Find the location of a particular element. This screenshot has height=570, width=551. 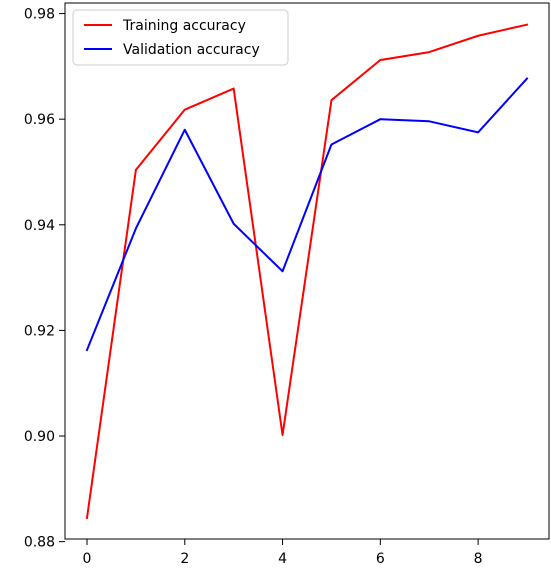

legend: Training accuracy Validation accuracy is located at coordinates (180, 37).